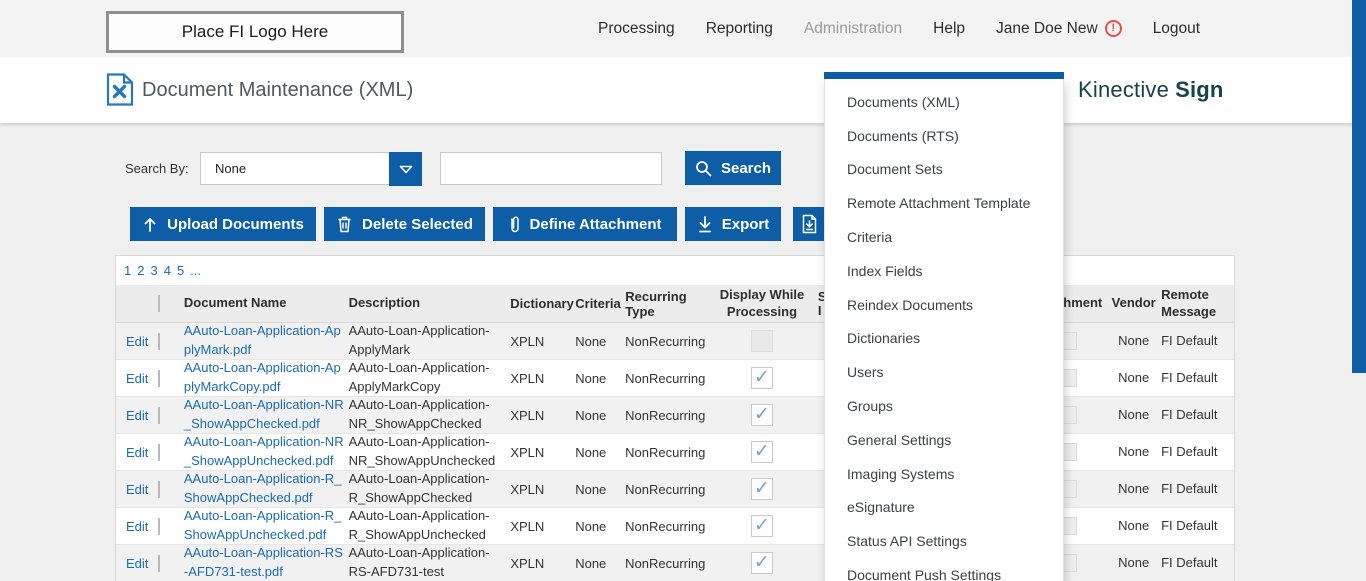 The height and width of the screenshot is (581, 1366). What do you see at coordinates (903, 135) in the screenshot?
I see `menu-item: Documents (RTS)` at bounding box center [903, 135].